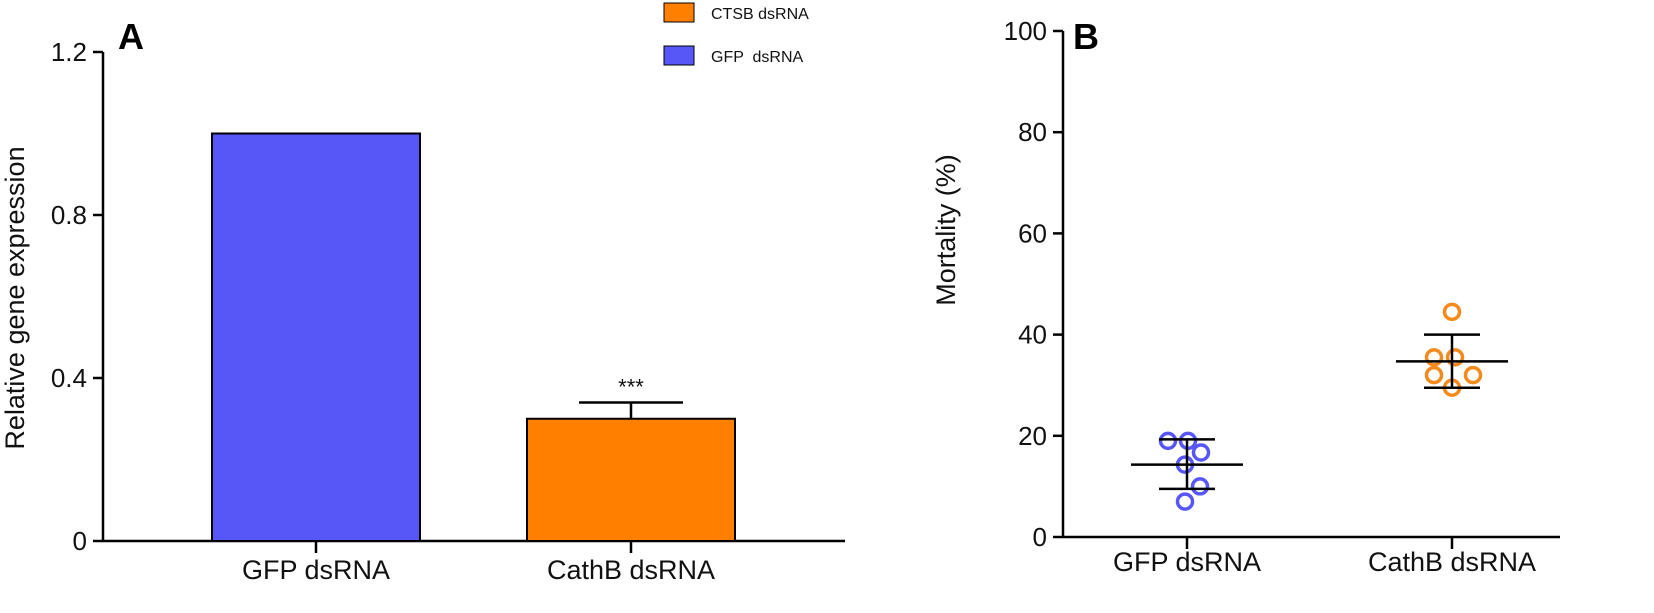  I want to click on panel-b-y-tick-label: 0, so click(1040, 537).